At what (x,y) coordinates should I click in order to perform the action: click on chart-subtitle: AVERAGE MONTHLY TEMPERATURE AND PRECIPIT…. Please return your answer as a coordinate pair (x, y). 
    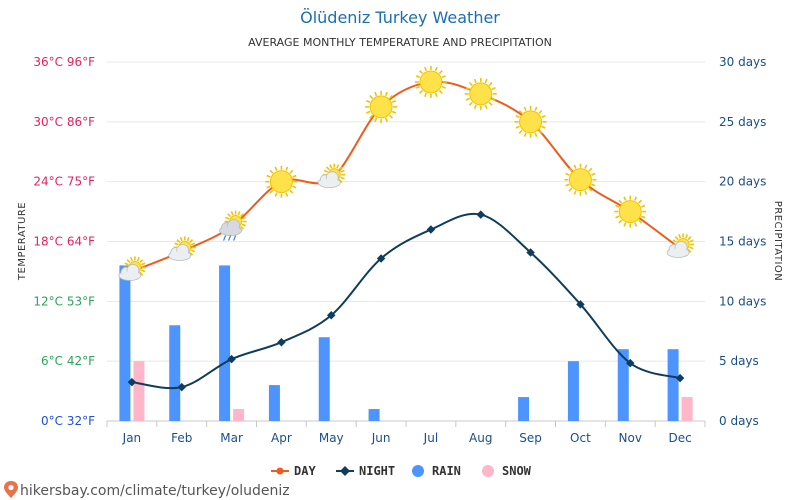
    Looking at the image, I should click on (400, 42).